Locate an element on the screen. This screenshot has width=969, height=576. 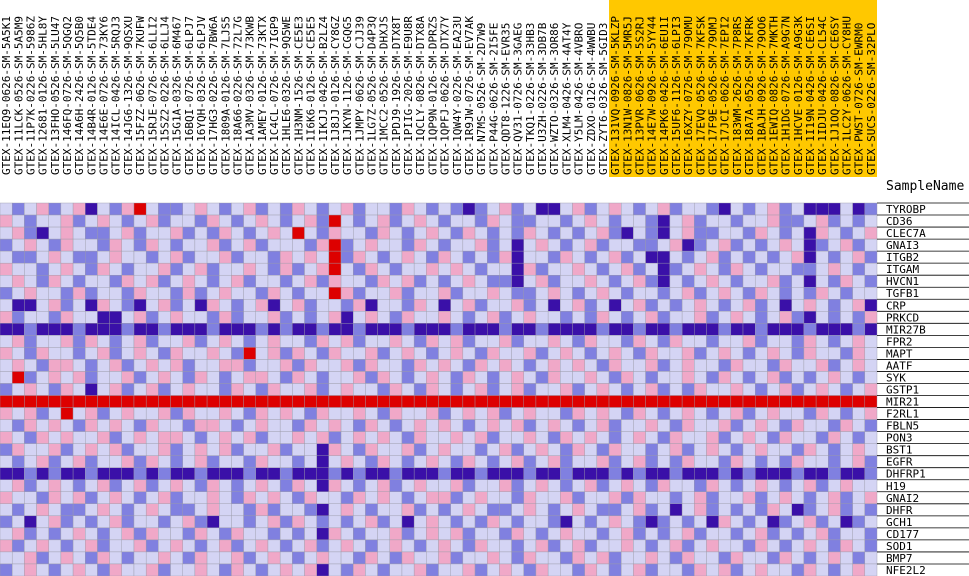
sample-label: GTEX-16XZY-0726-SM-79OMU is located at coordinates (688, 95).